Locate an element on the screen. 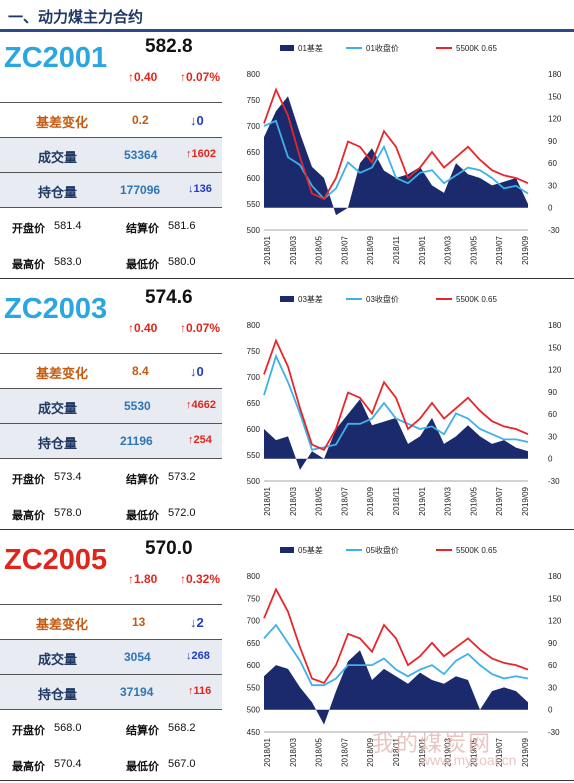 This screenshot has height=783, width=574. volume-row: 成交量 5530 ↑4662 is located at coordinates (111, 405).